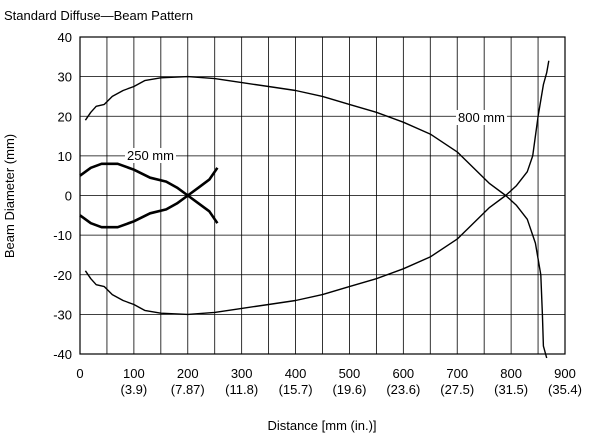 This screenshot has height=440, width=606. Describe the element at coordinates (9, 196) in the screenshot. I see `y-axis-label: Beam Diameter (mm)` at that location.